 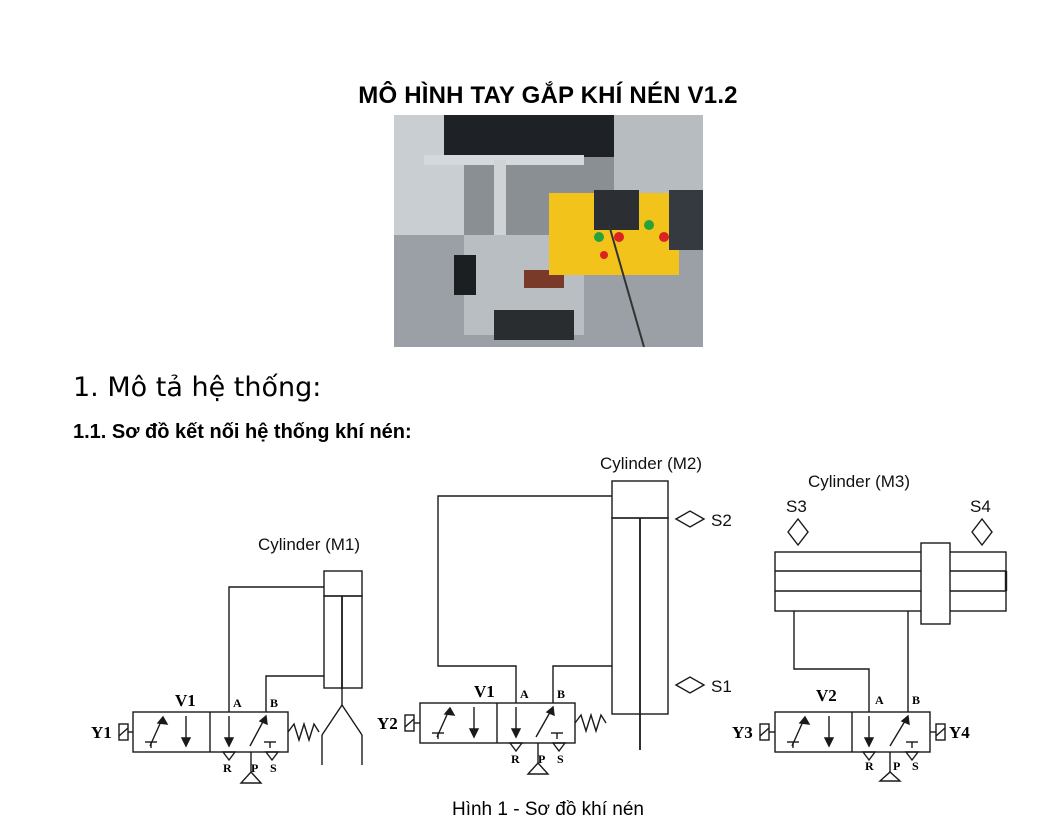 What do you see at coordinates (826, 695) in the screenshot?
I see `valve-v2-name: V2` at bounding box center [826, 695].